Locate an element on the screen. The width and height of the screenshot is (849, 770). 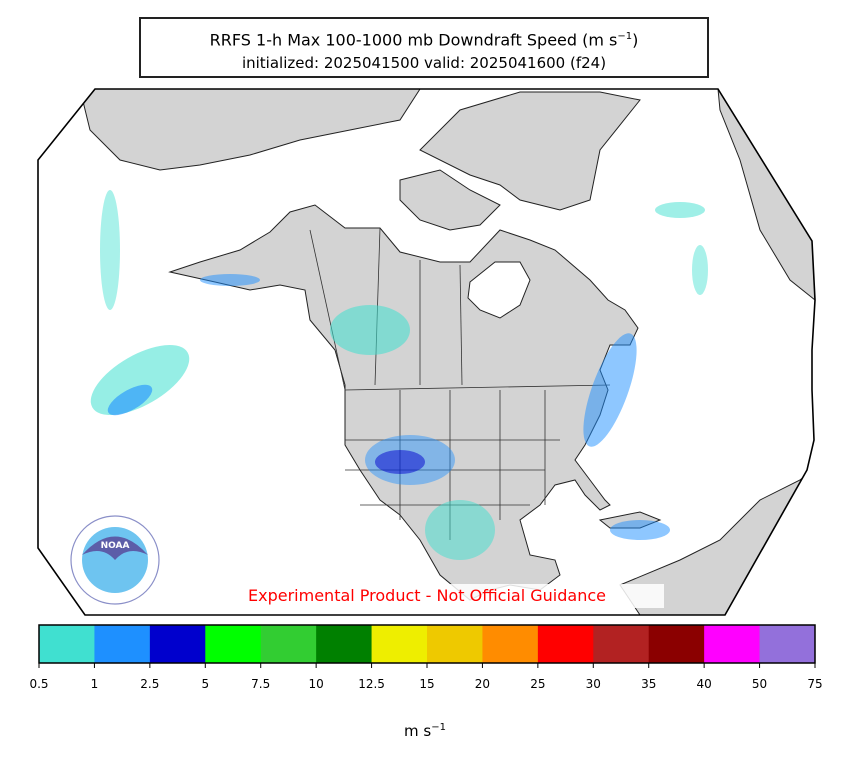
units-exponent: −1 is located at coordinates (438, 727).